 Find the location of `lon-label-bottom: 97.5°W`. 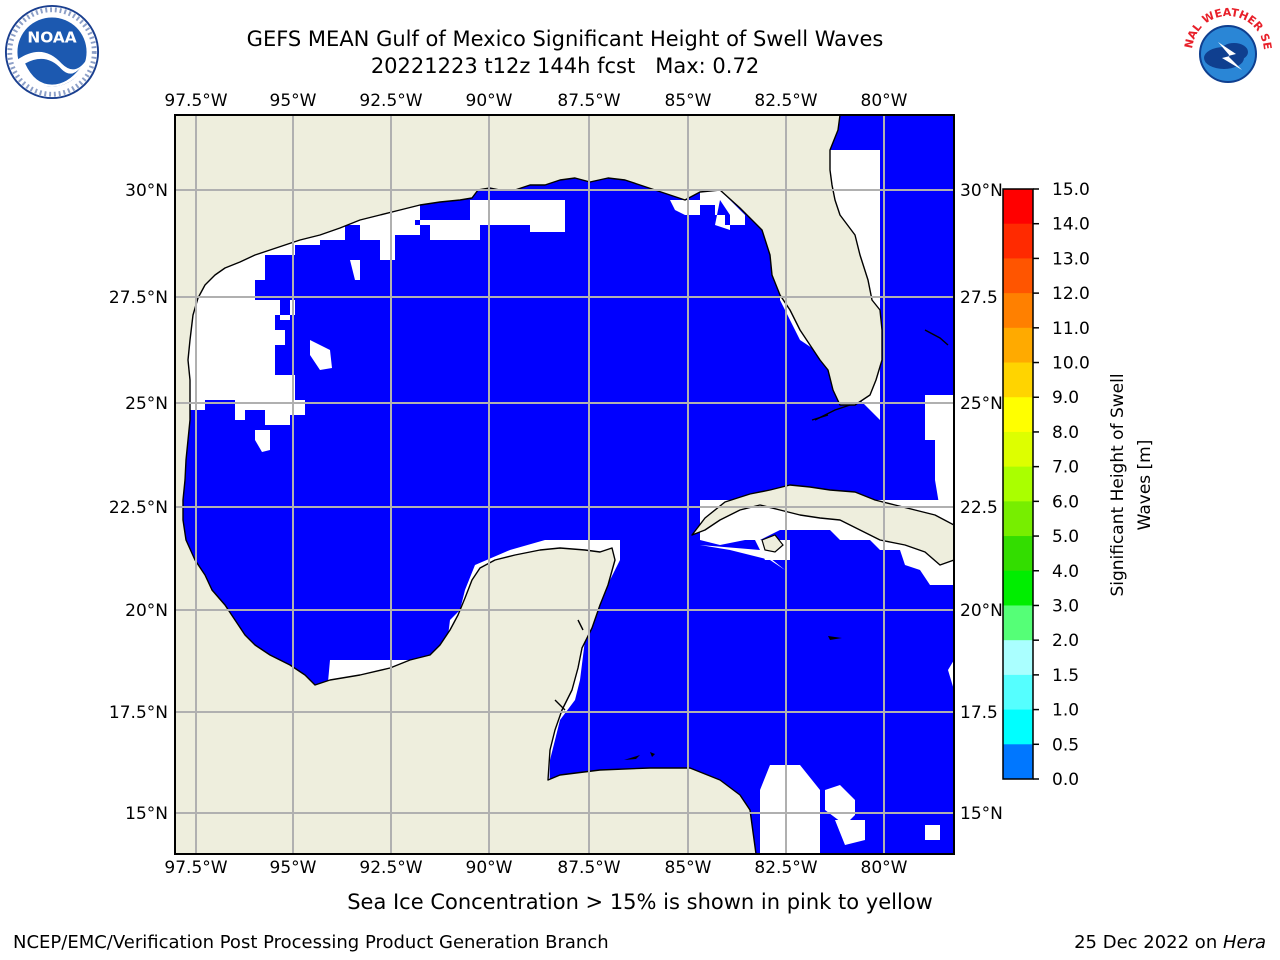

lon-label-bottom: 97.5°W is located at coordinates (195, 868).